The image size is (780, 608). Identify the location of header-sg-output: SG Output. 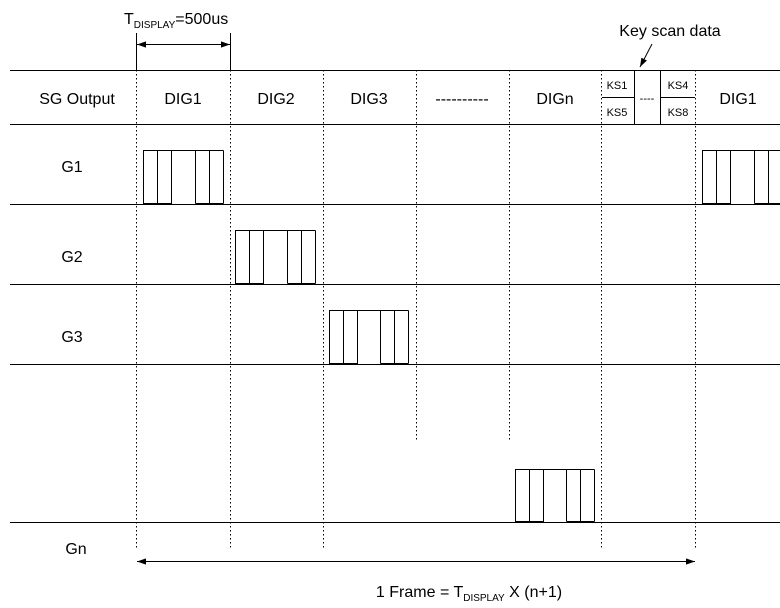
(77, 99).